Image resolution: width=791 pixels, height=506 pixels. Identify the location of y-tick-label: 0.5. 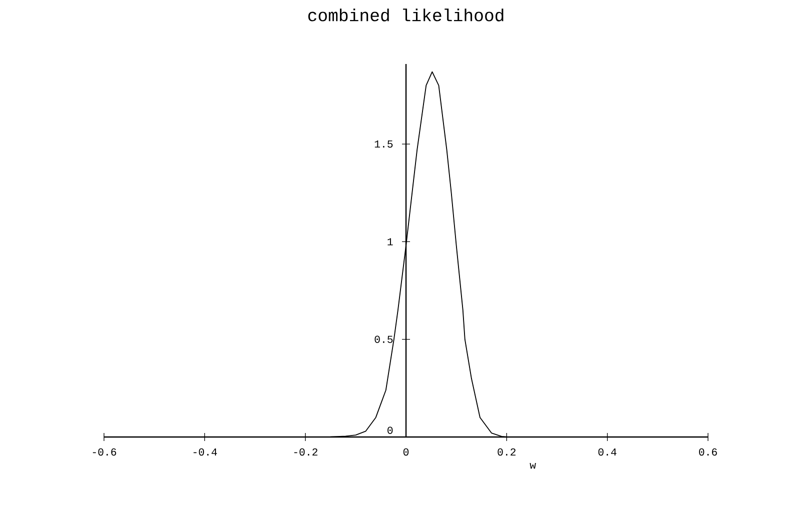
(383, 339).